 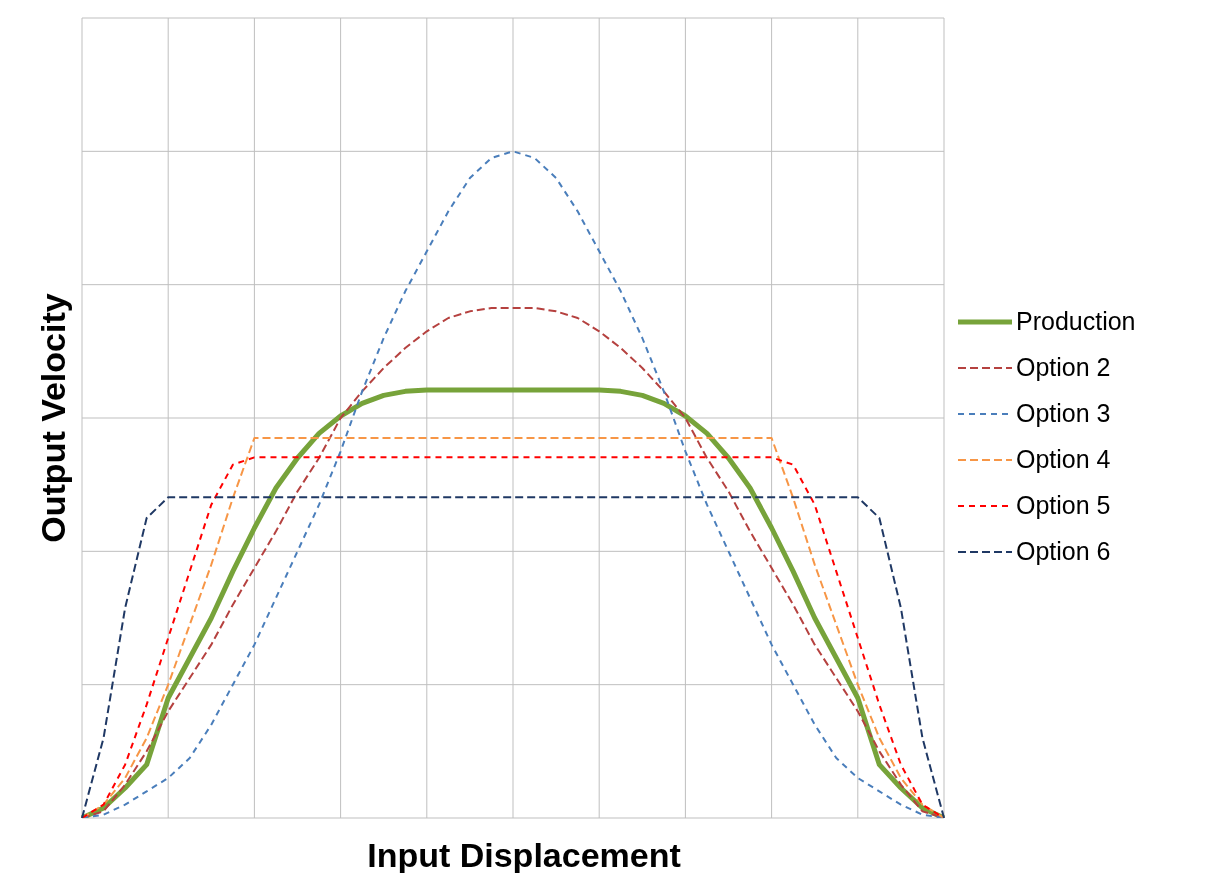 I want to click on y-axis-title: Output Velocity, so click(x=53, y=418).